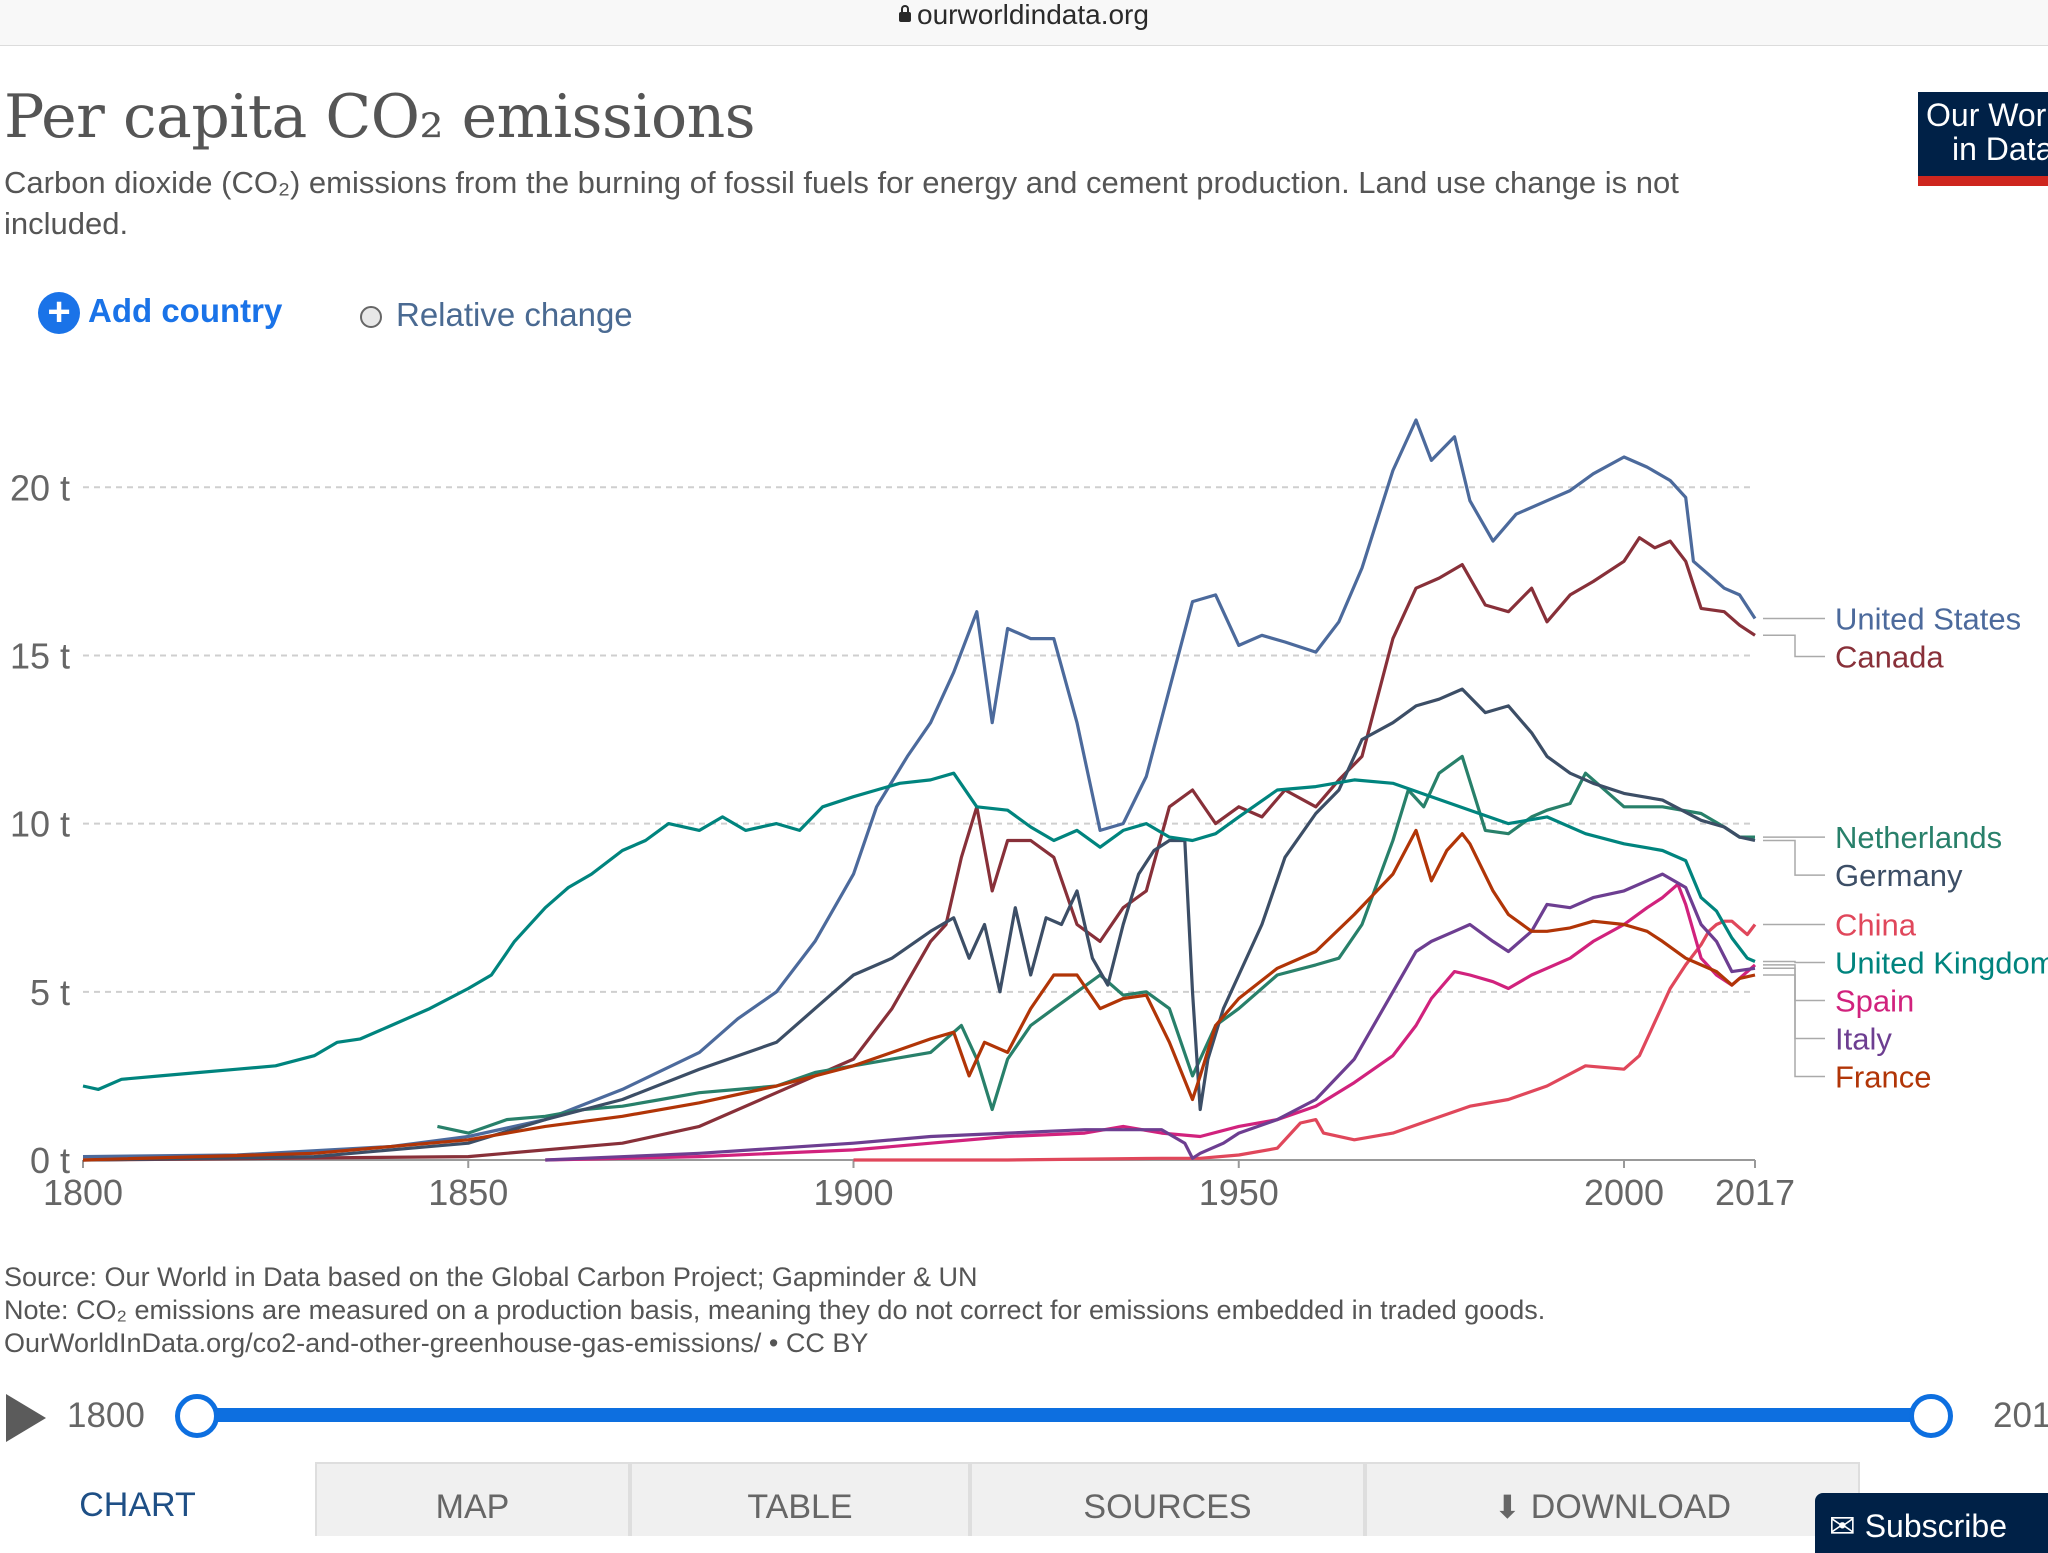 This screenshot has width=2048, height=1553. What do you see at coordinates (1941, 963) in the screenshot?
I see `legend-label: United Kingdom` at bounding box center [1941, 963].